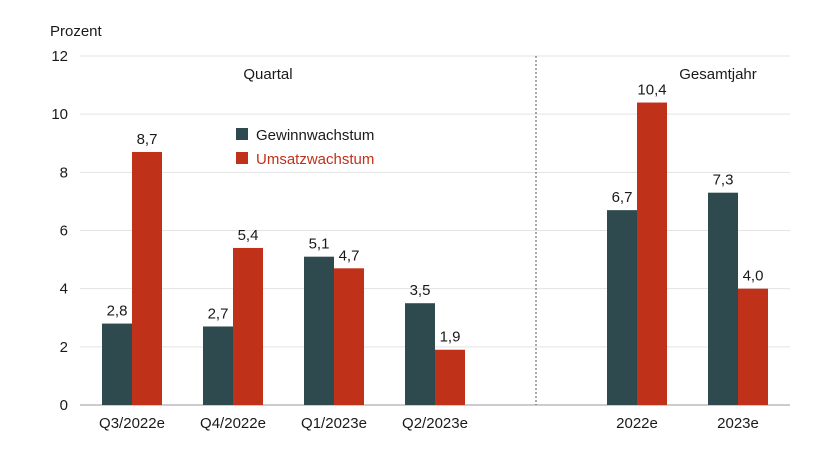  What do you see at coordinates (305, 147) in the screenshot?
I see `legend: Gewinnwachstum Umsatzwachstum` at bounding box center [305, 147].